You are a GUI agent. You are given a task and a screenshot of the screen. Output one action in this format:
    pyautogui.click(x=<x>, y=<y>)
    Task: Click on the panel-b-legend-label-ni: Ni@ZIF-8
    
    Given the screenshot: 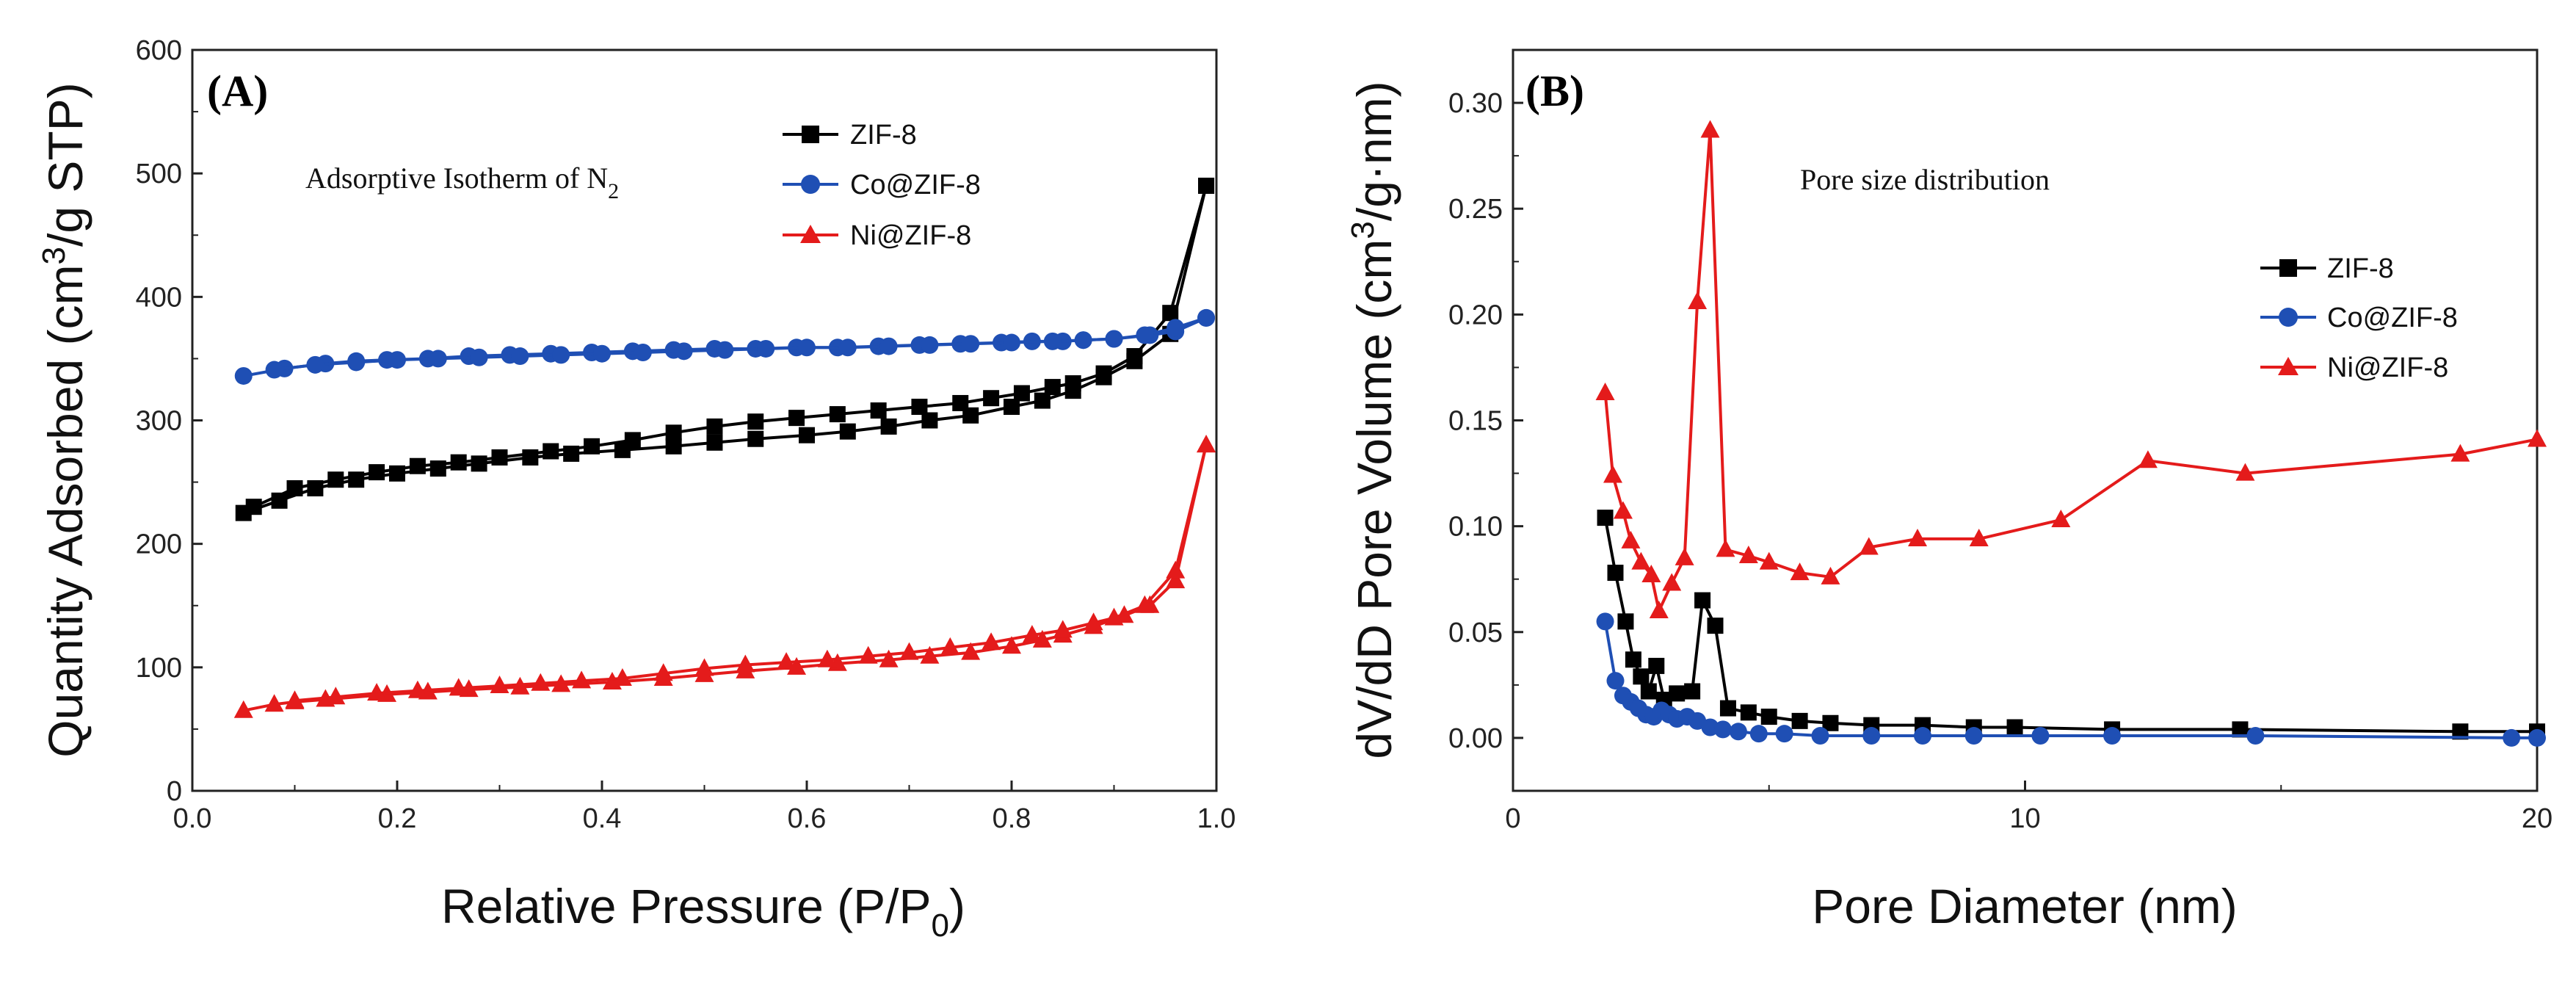 What is the action you would take?
    pyautogui.click(x=2388, y=367)
    